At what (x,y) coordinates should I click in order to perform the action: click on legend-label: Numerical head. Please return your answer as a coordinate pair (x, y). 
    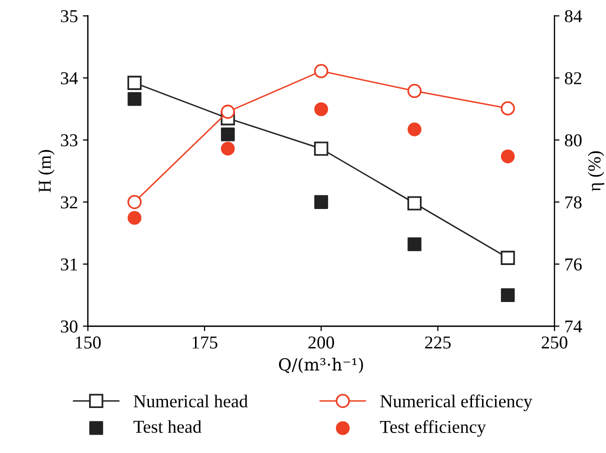
    Looking at the image, I should click on (191, 401).